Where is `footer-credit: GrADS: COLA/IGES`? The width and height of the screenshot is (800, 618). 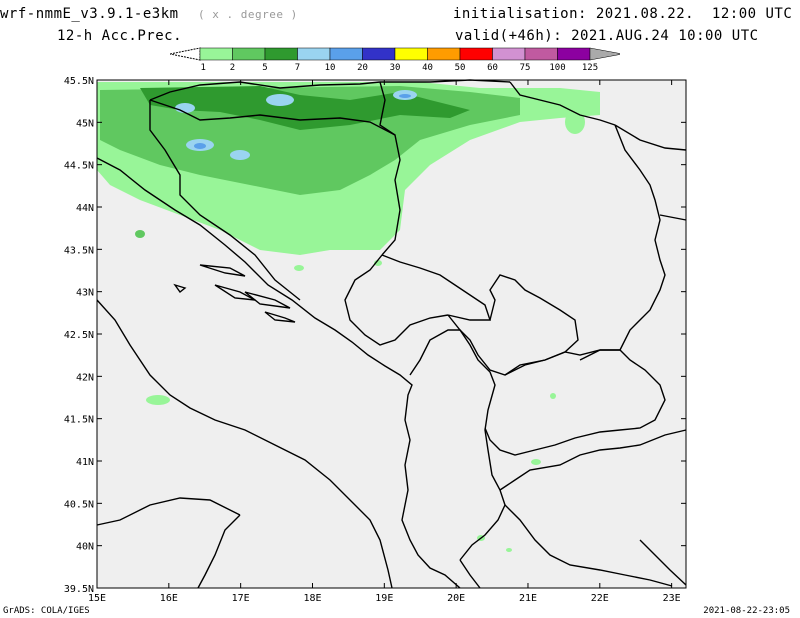 footer-credit: GrADS: COLA/IGES is located at coordinates (46, 611).